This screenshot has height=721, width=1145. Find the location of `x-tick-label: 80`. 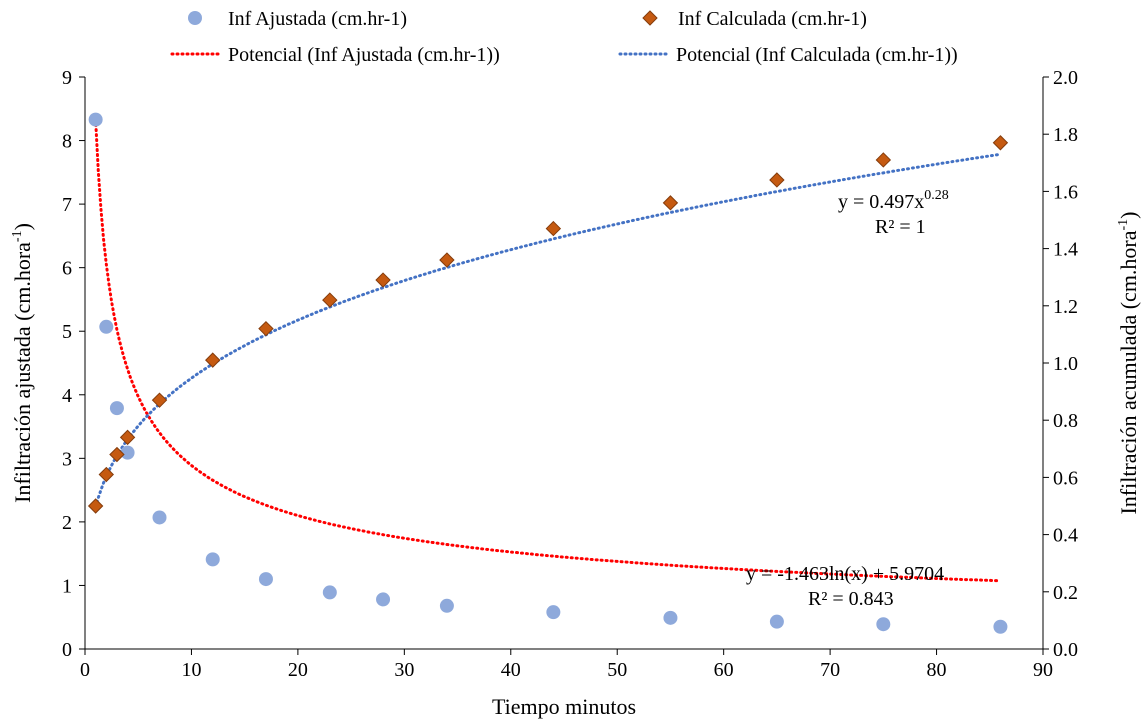

x-tick-label: 80 is located at coordinates (937, 670).